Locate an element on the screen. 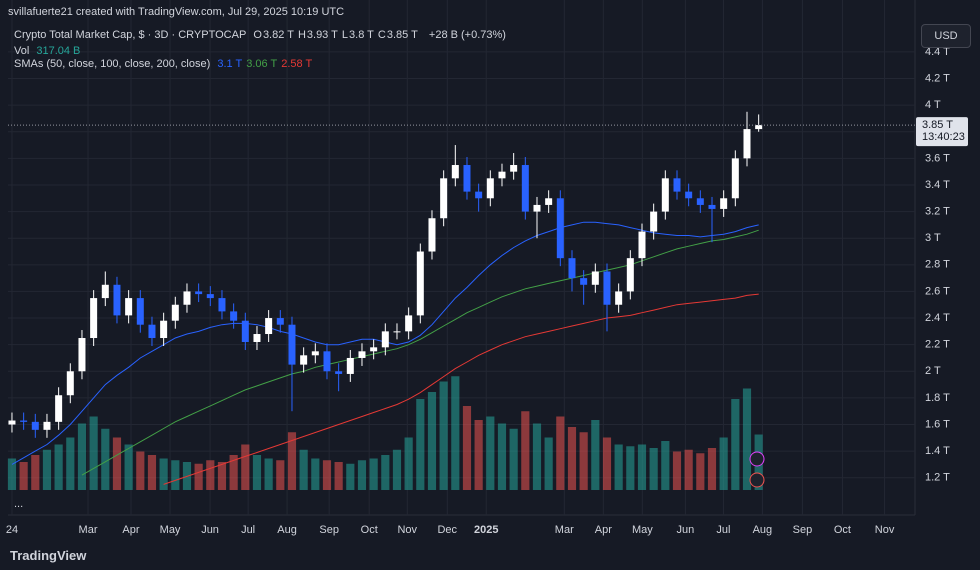  vol-value: 317.04 B is located at coordinates (58, 51).